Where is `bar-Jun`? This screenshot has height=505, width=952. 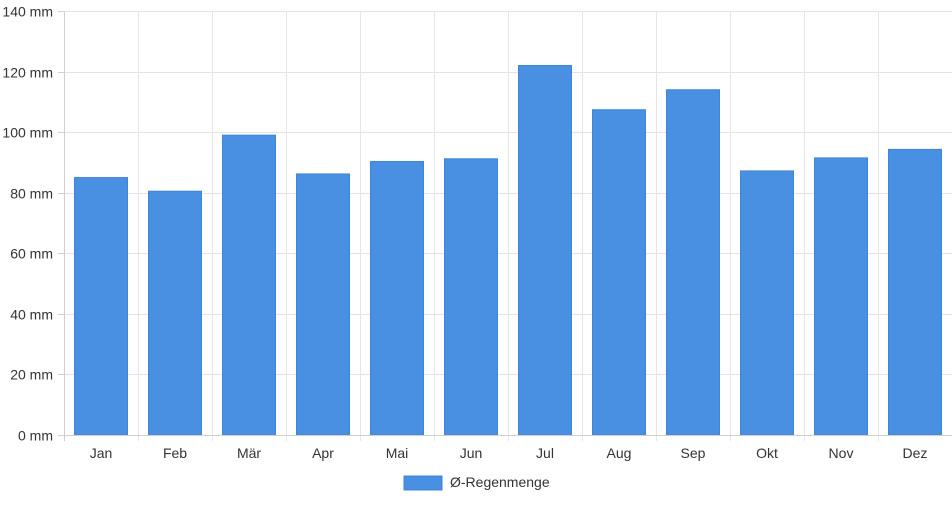 bar-Jun is located at coordinates (471, 297).